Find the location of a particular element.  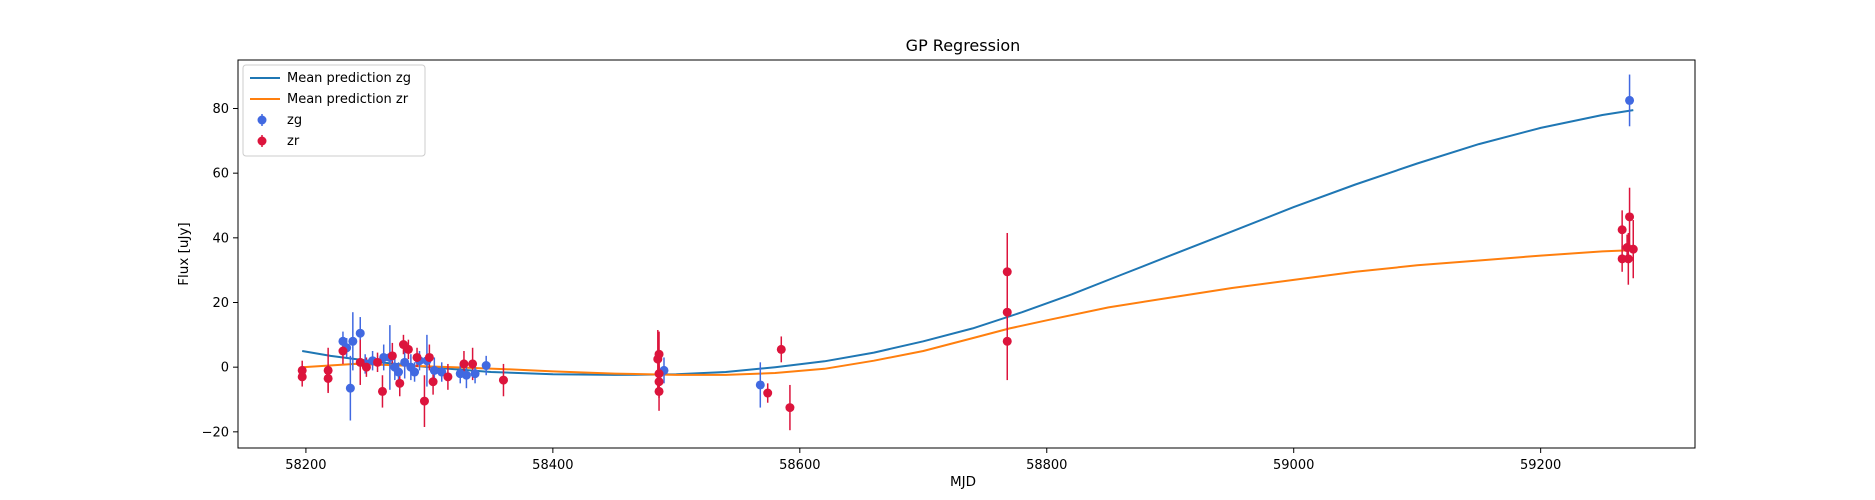

chart-title: GP Regression is located at coordinates (963, 45).